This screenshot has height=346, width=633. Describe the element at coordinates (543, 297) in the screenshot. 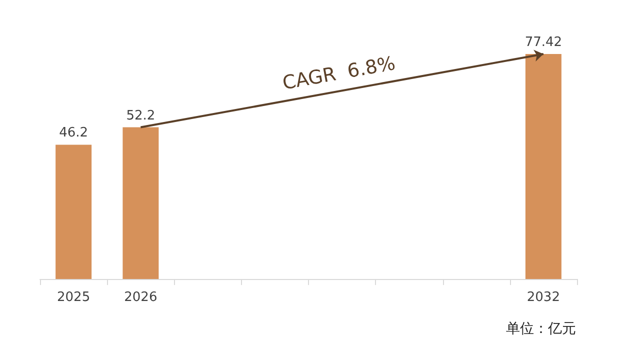

I see `x-tick-label: 2032` at that location.